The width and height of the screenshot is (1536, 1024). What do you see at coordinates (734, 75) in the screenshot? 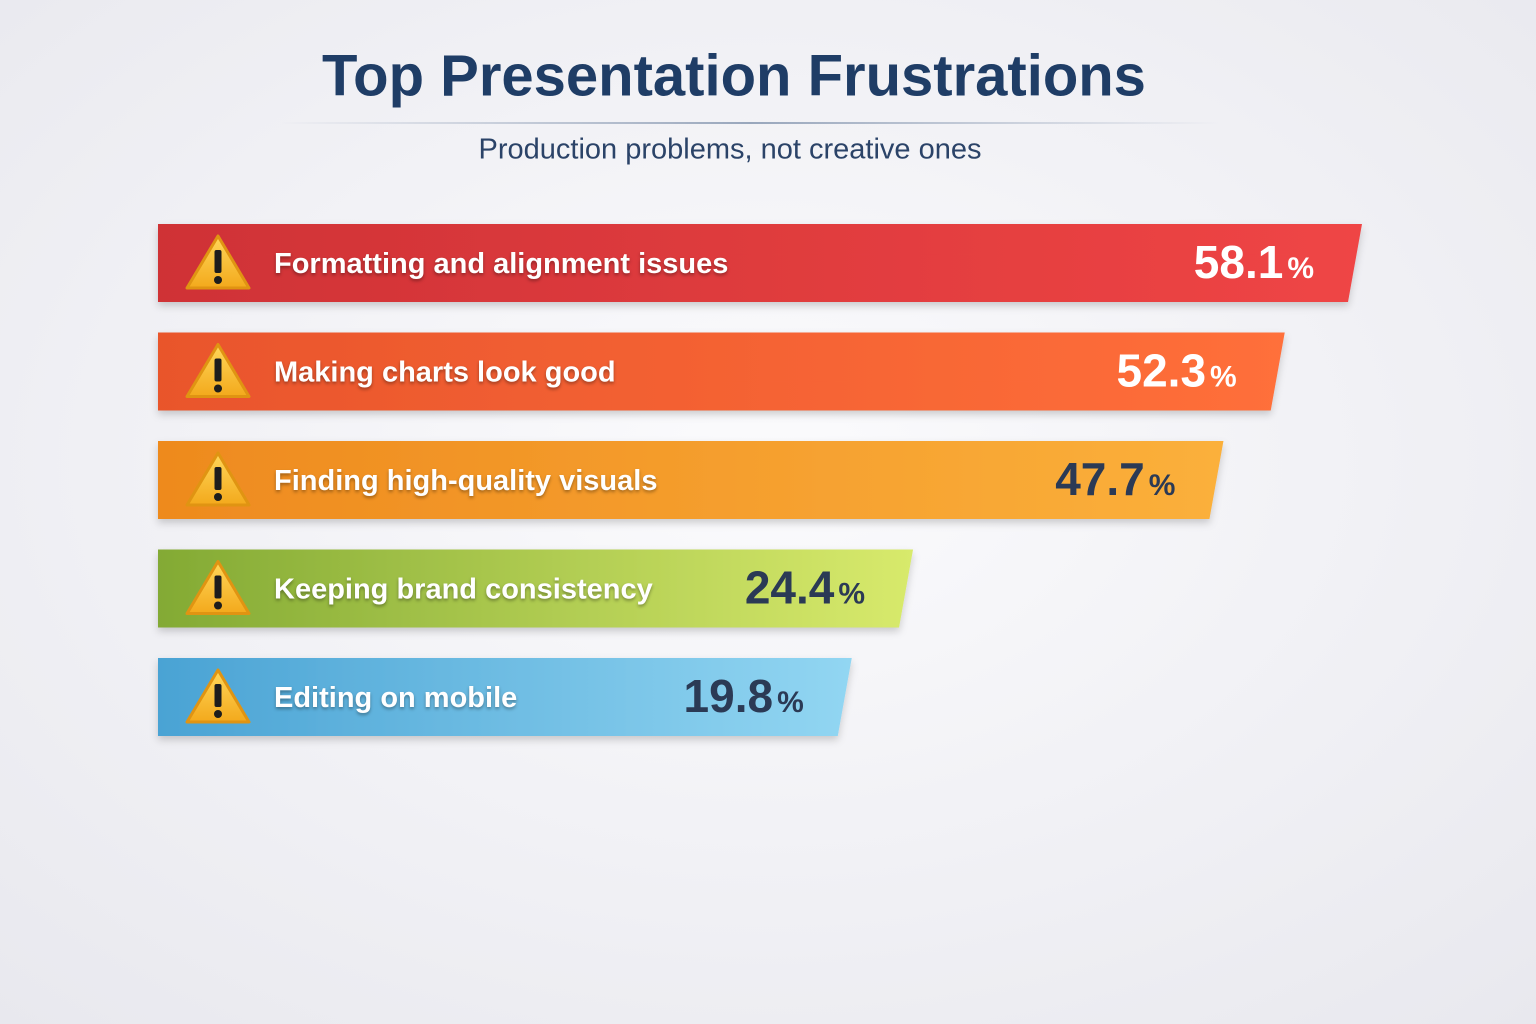
I see `chart-title: Top Presentation Frustrations` at bounding box center [734, 75].